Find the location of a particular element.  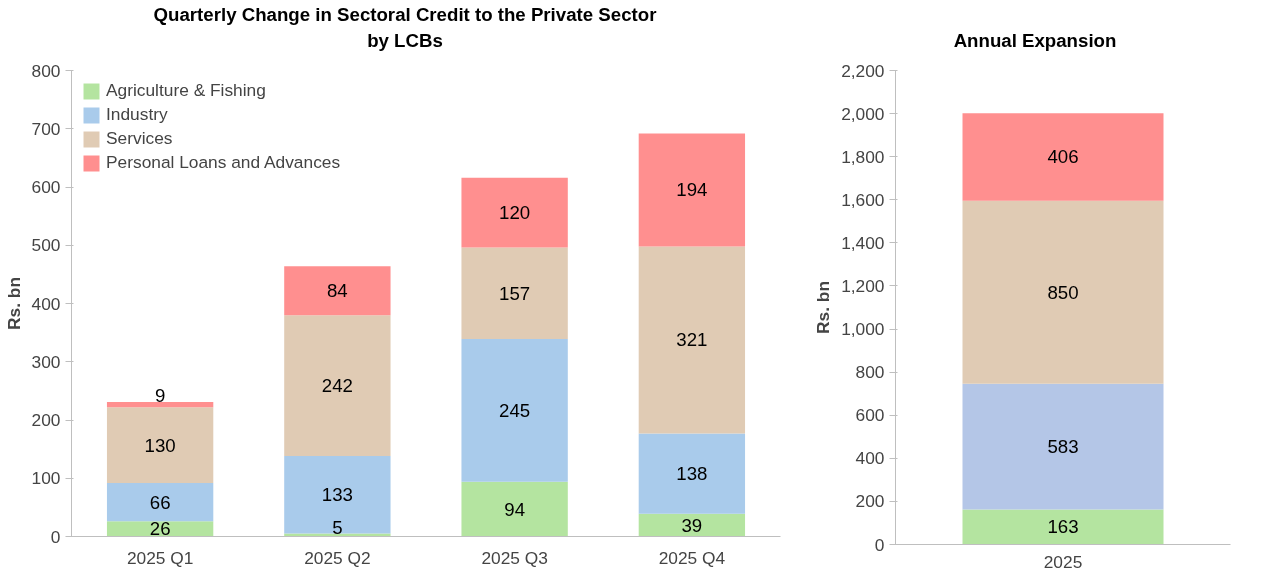

data-label: 321 is located at coordinates (692, 340).